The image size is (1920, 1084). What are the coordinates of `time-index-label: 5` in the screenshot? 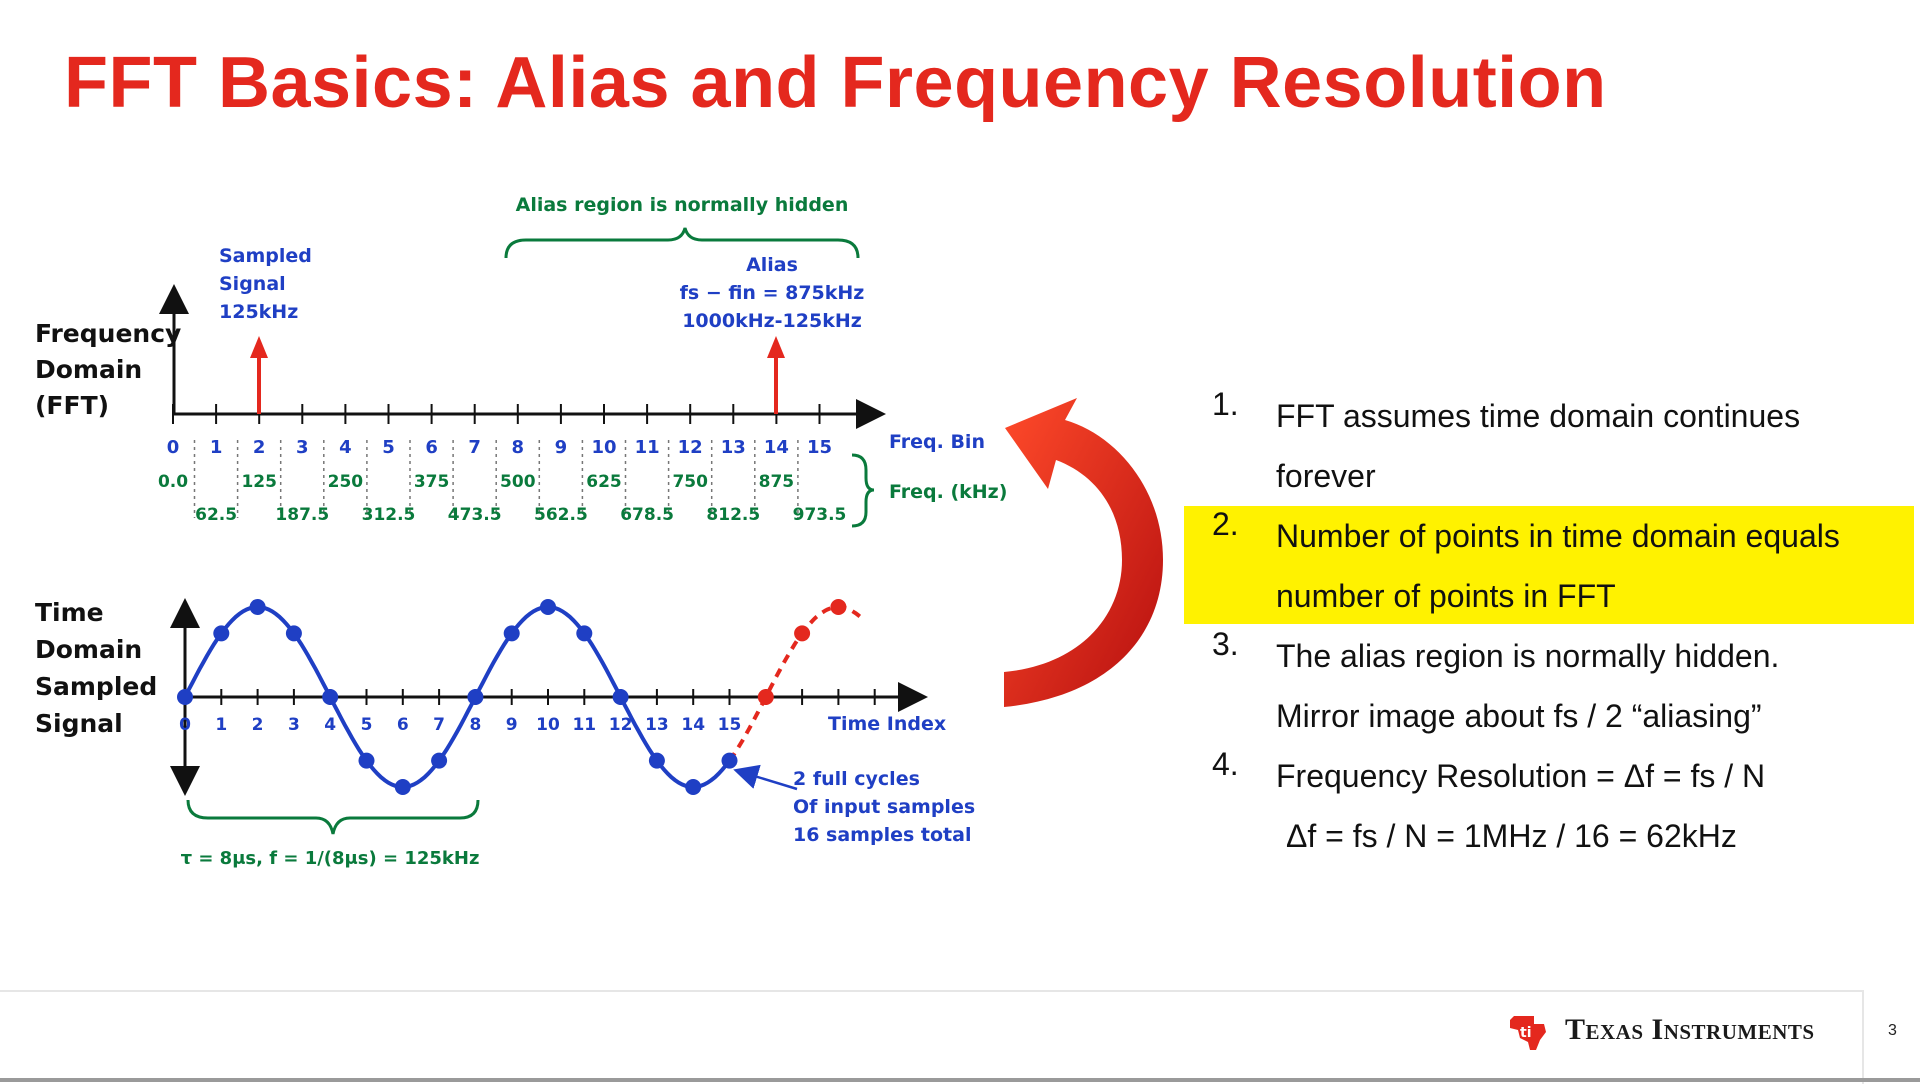 It's located at (367, 725).